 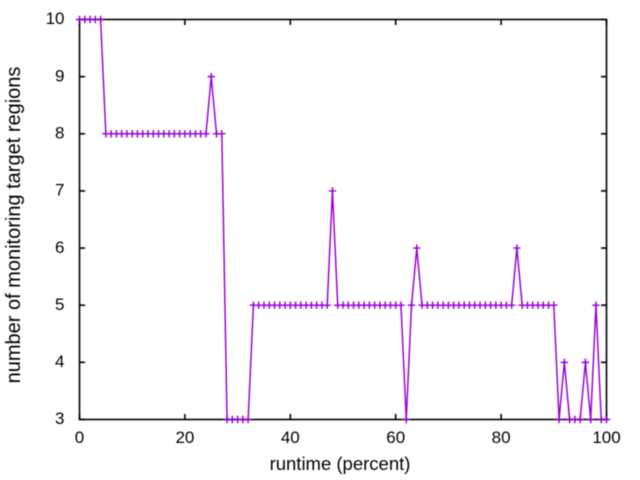 I want to click on svg-text: 40, so click(x=290, y=437).